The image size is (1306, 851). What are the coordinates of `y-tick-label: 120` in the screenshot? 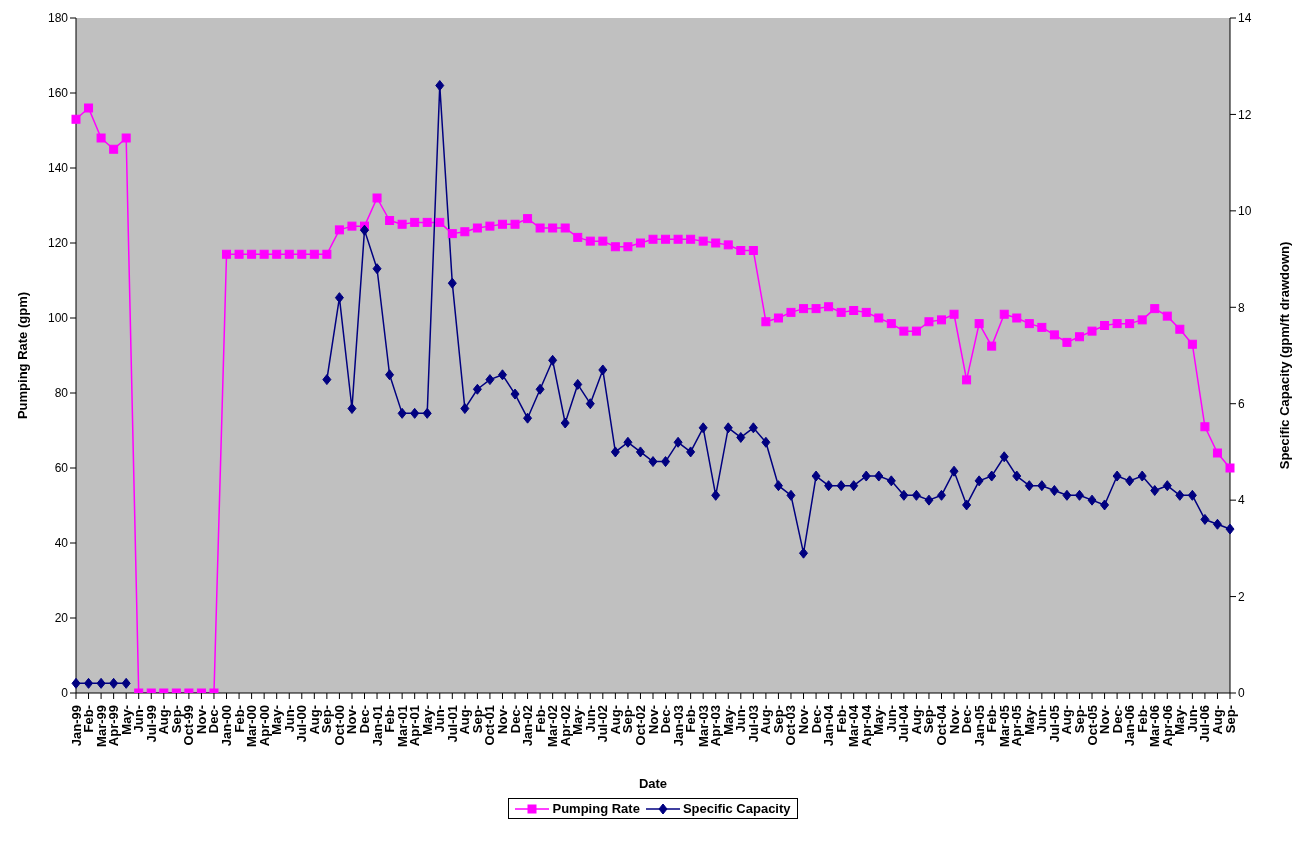 It's located at (58, 243).